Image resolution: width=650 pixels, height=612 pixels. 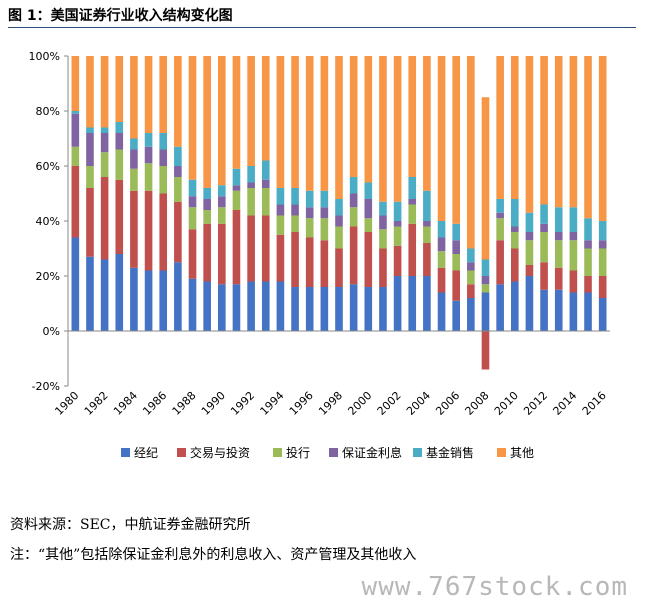 What do you see at coordinates (418, 403) in the screenshot?
I see `x-tick-label: 2004` at bounding box center [418, 403].